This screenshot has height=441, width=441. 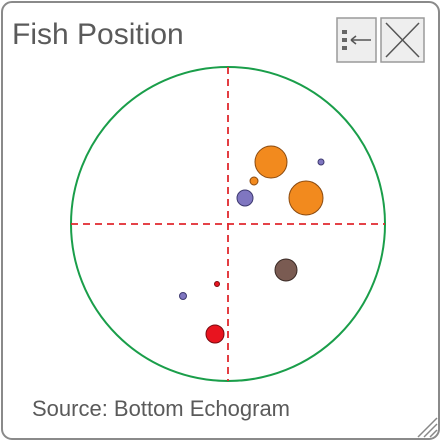 I want to click on panel-title: Fish Position, so click(x=98, y=34).